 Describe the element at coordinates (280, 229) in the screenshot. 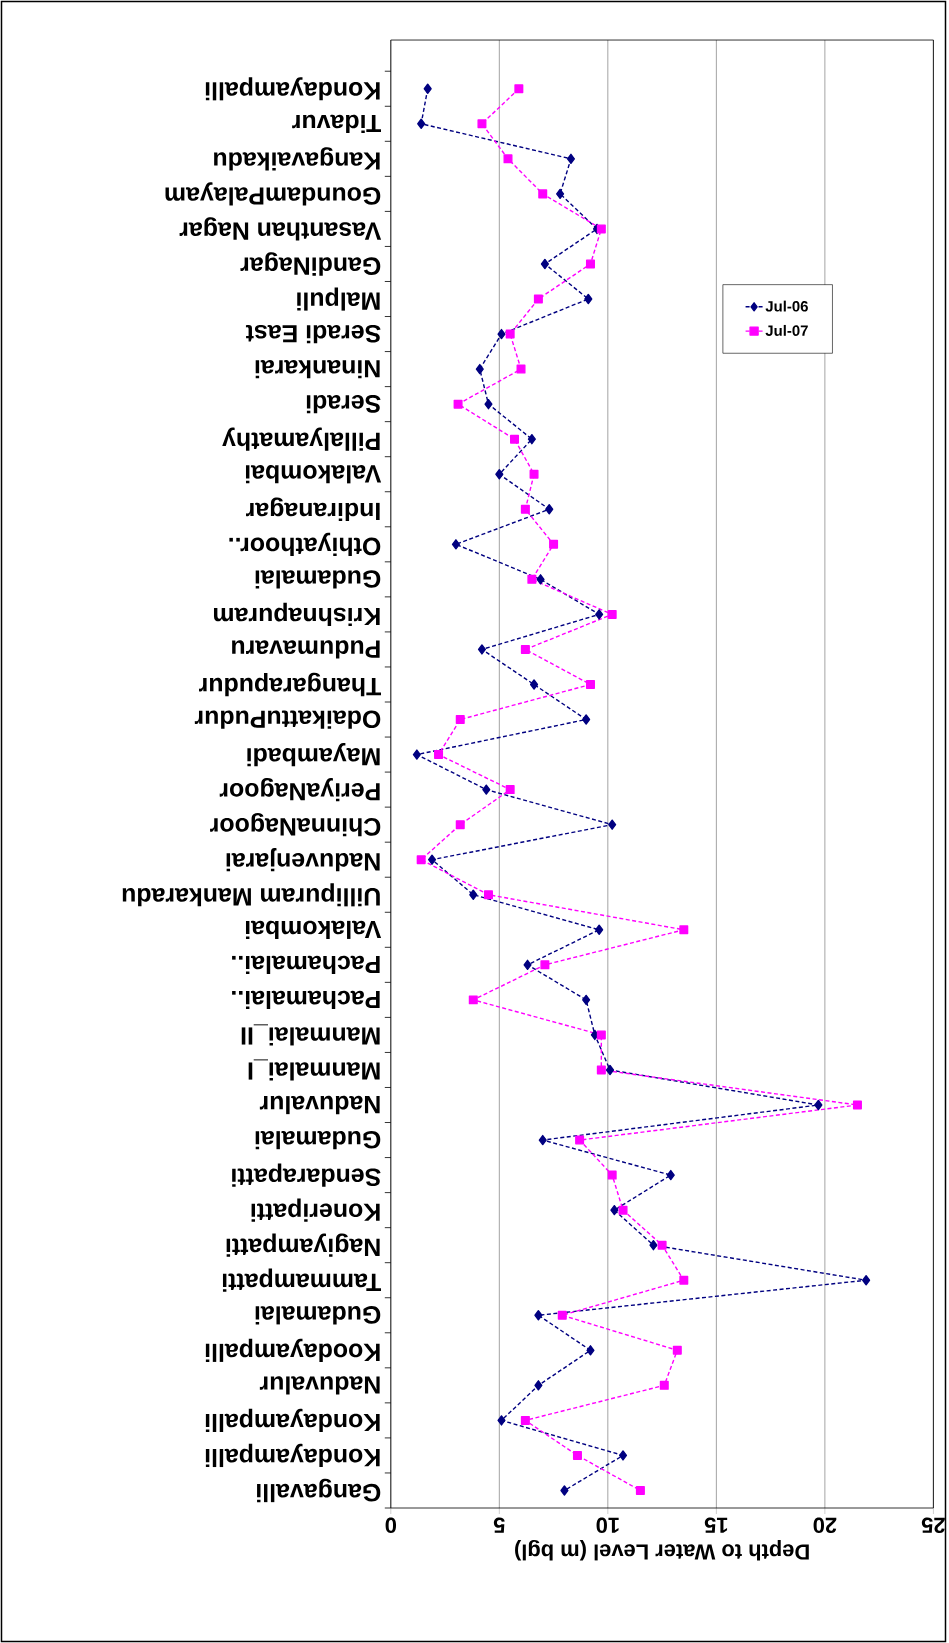

I see `y-tick-label: Vasanthan Nagar` at that location.